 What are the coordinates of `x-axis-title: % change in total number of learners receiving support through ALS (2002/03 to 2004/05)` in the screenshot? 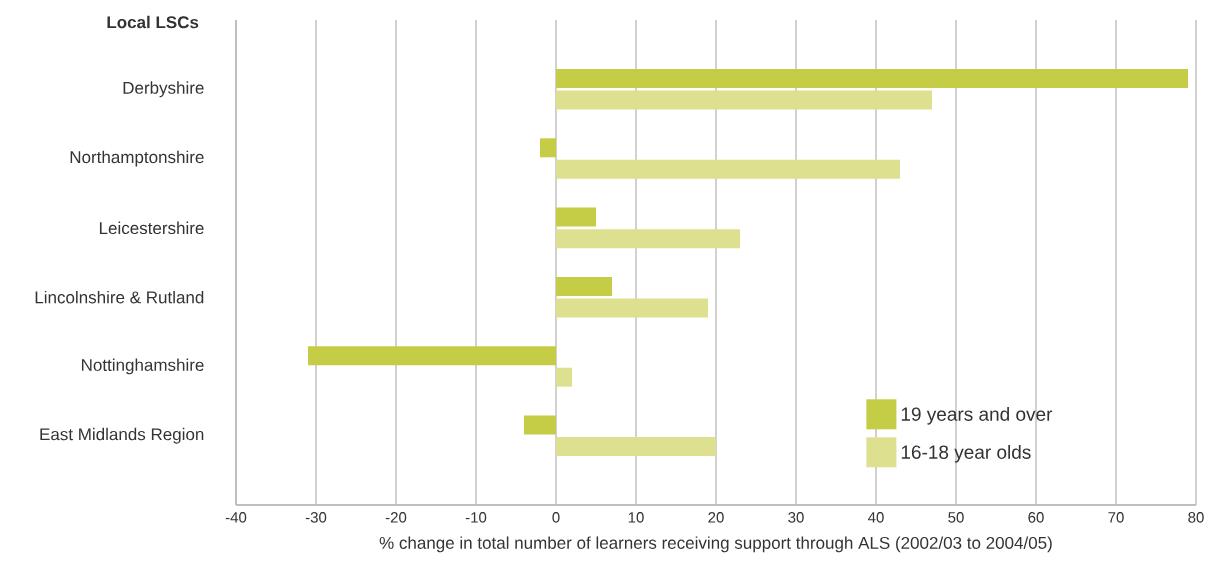 It's located at (715, 544).